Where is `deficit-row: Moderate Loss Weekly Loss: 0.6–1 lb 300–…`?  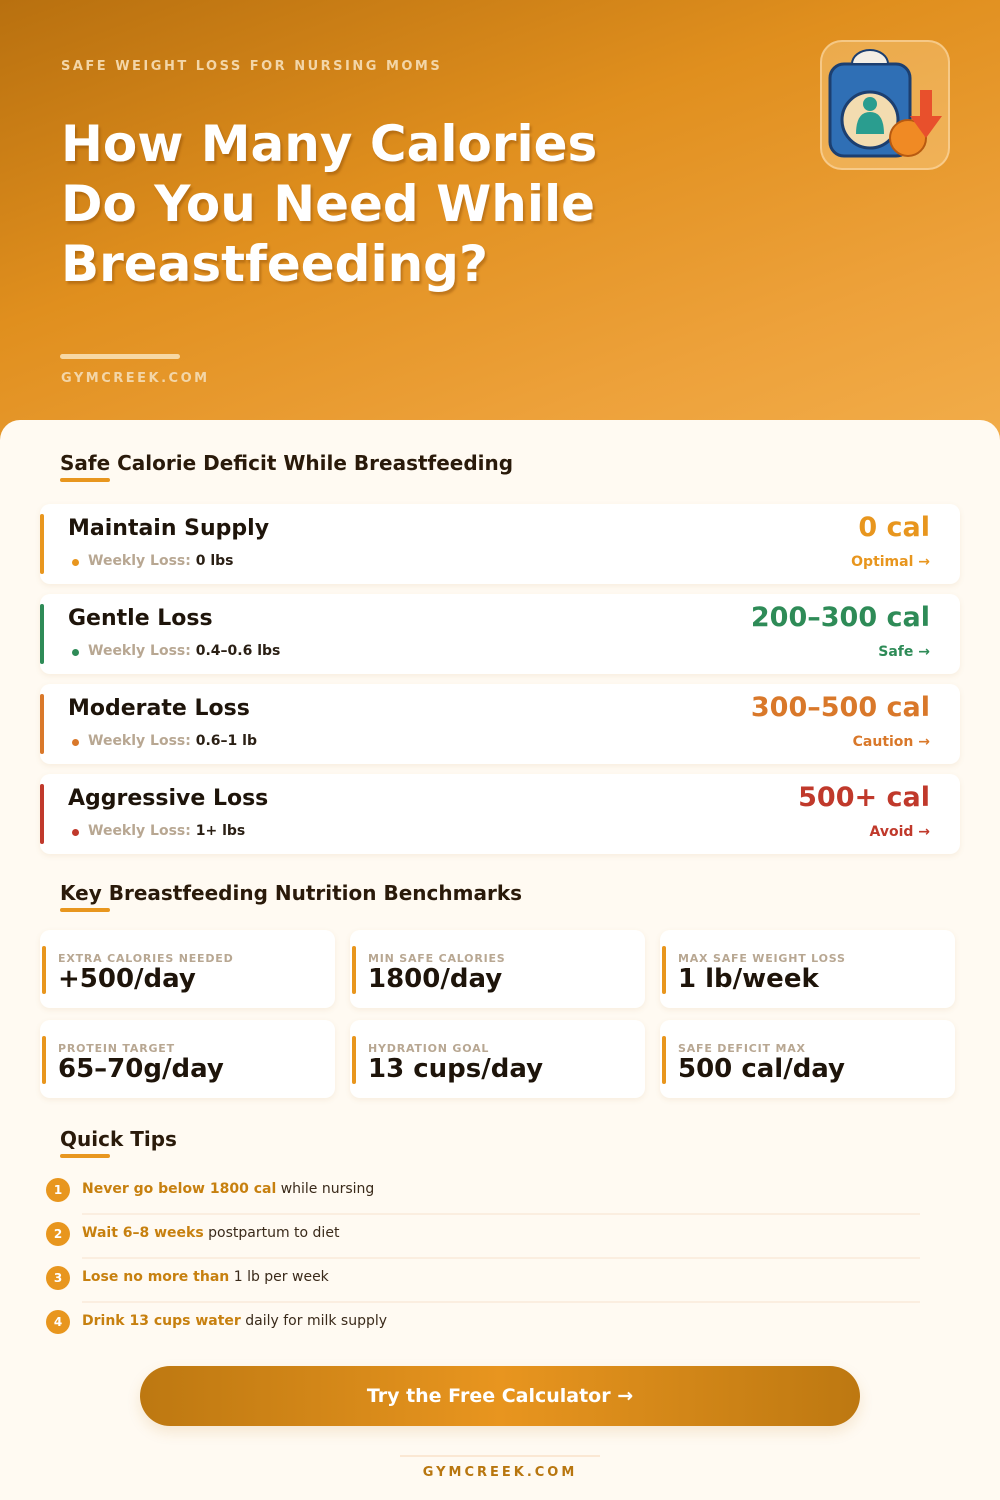
deficit-row: Moderate Loss Weekly Loss: 0.6–1 lb 300–… is located at coordinates (500, 724).